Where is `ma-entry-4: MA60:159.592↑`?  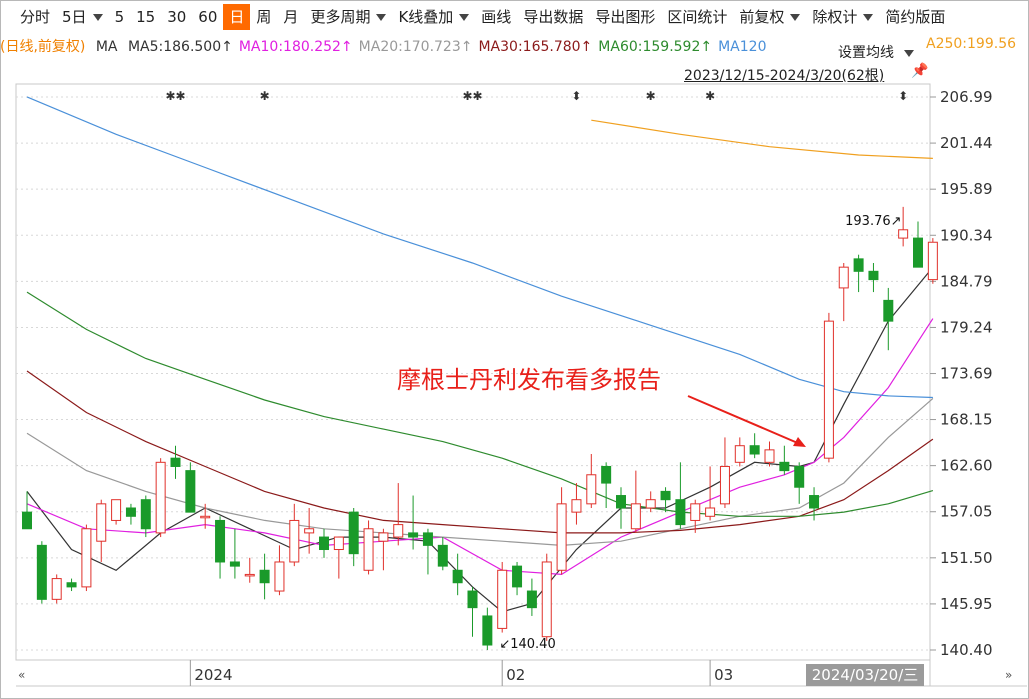 ma-entry-4: MA60:159.592↑ is located at coordinates (655, 47).